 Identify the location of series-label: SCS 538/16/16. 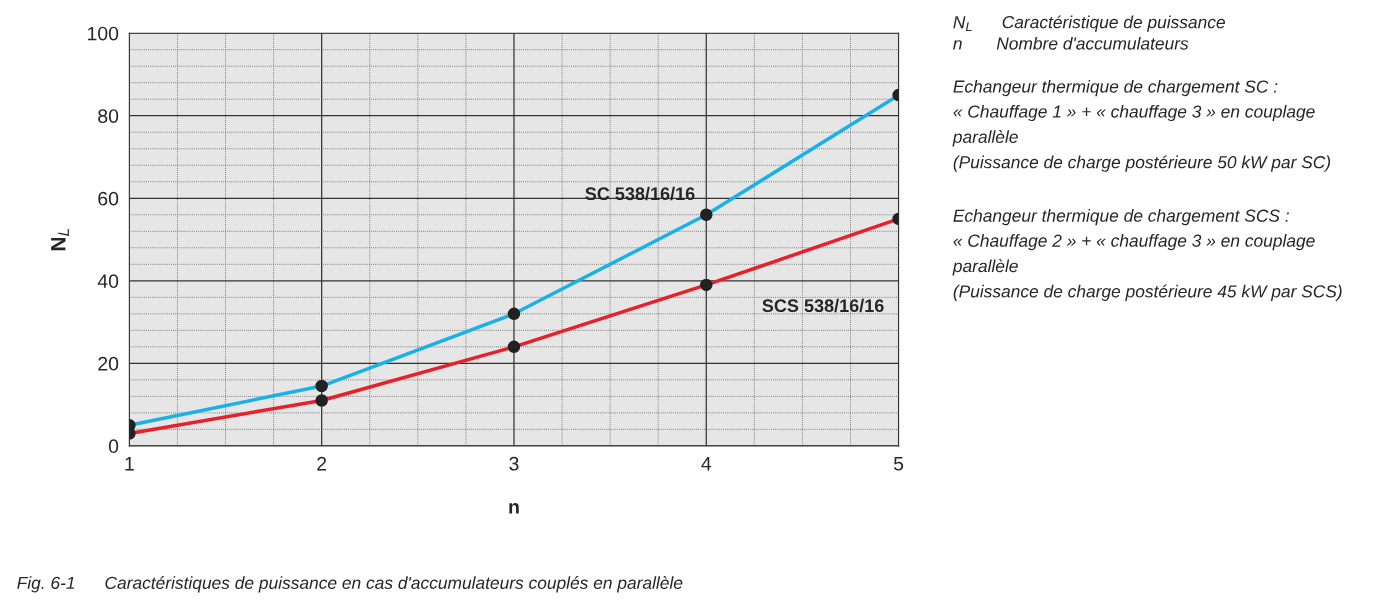
(823, 305).